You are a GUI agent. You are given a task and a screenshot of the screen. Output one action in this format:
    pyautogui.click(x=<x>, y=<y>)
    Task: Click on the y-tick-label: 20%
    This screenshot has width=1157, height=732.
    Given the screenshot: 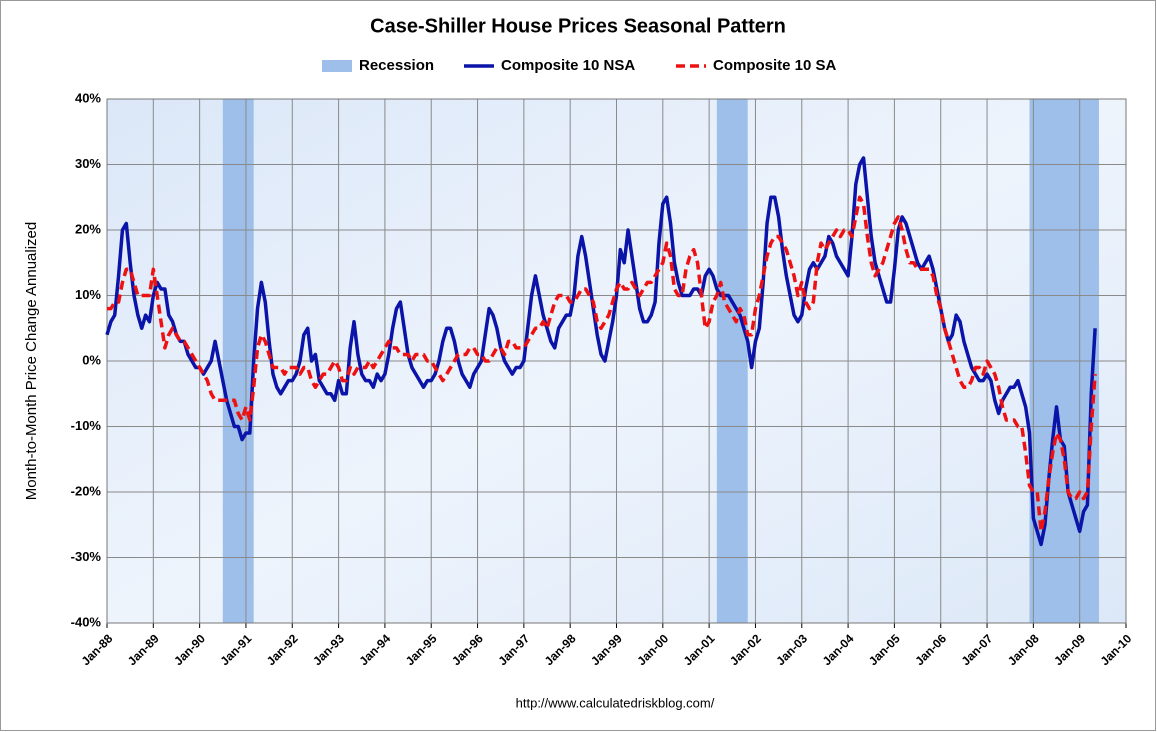 What is the action you would take?
    pyautogui.click(x=88, y=228)
    